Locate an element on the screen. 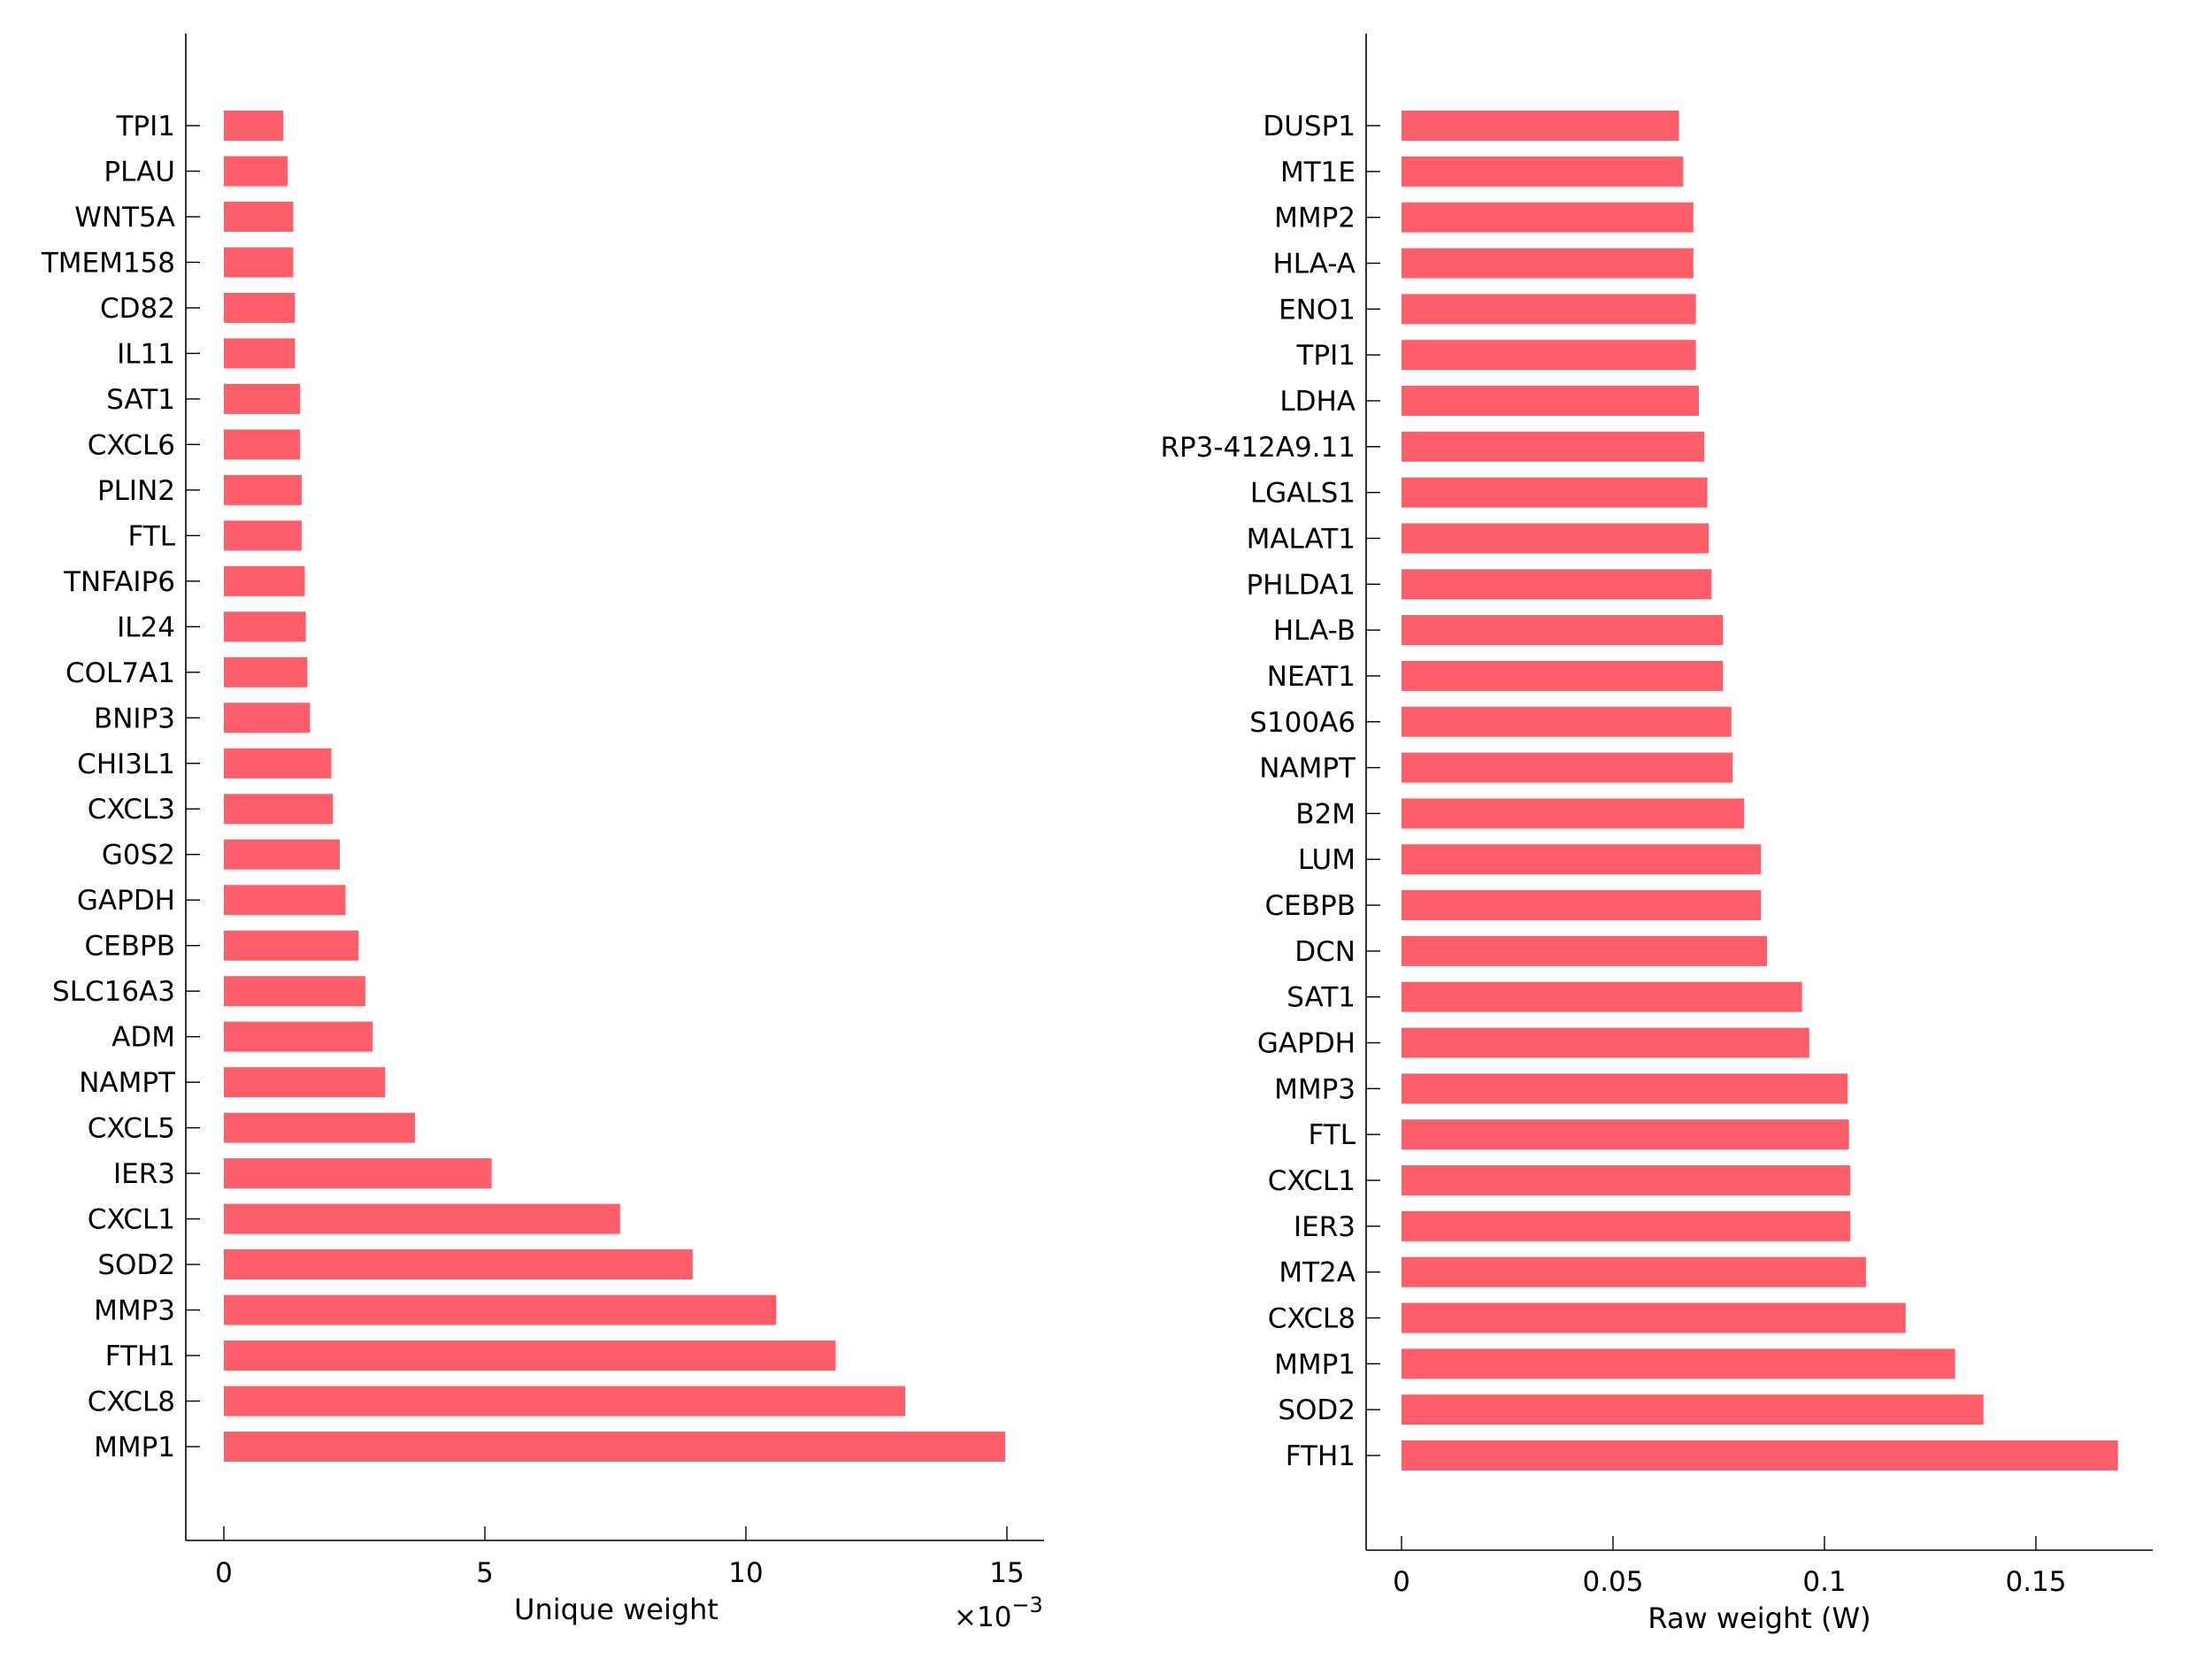  category-label: NEAT1 is located at coordinates (1312, 677).